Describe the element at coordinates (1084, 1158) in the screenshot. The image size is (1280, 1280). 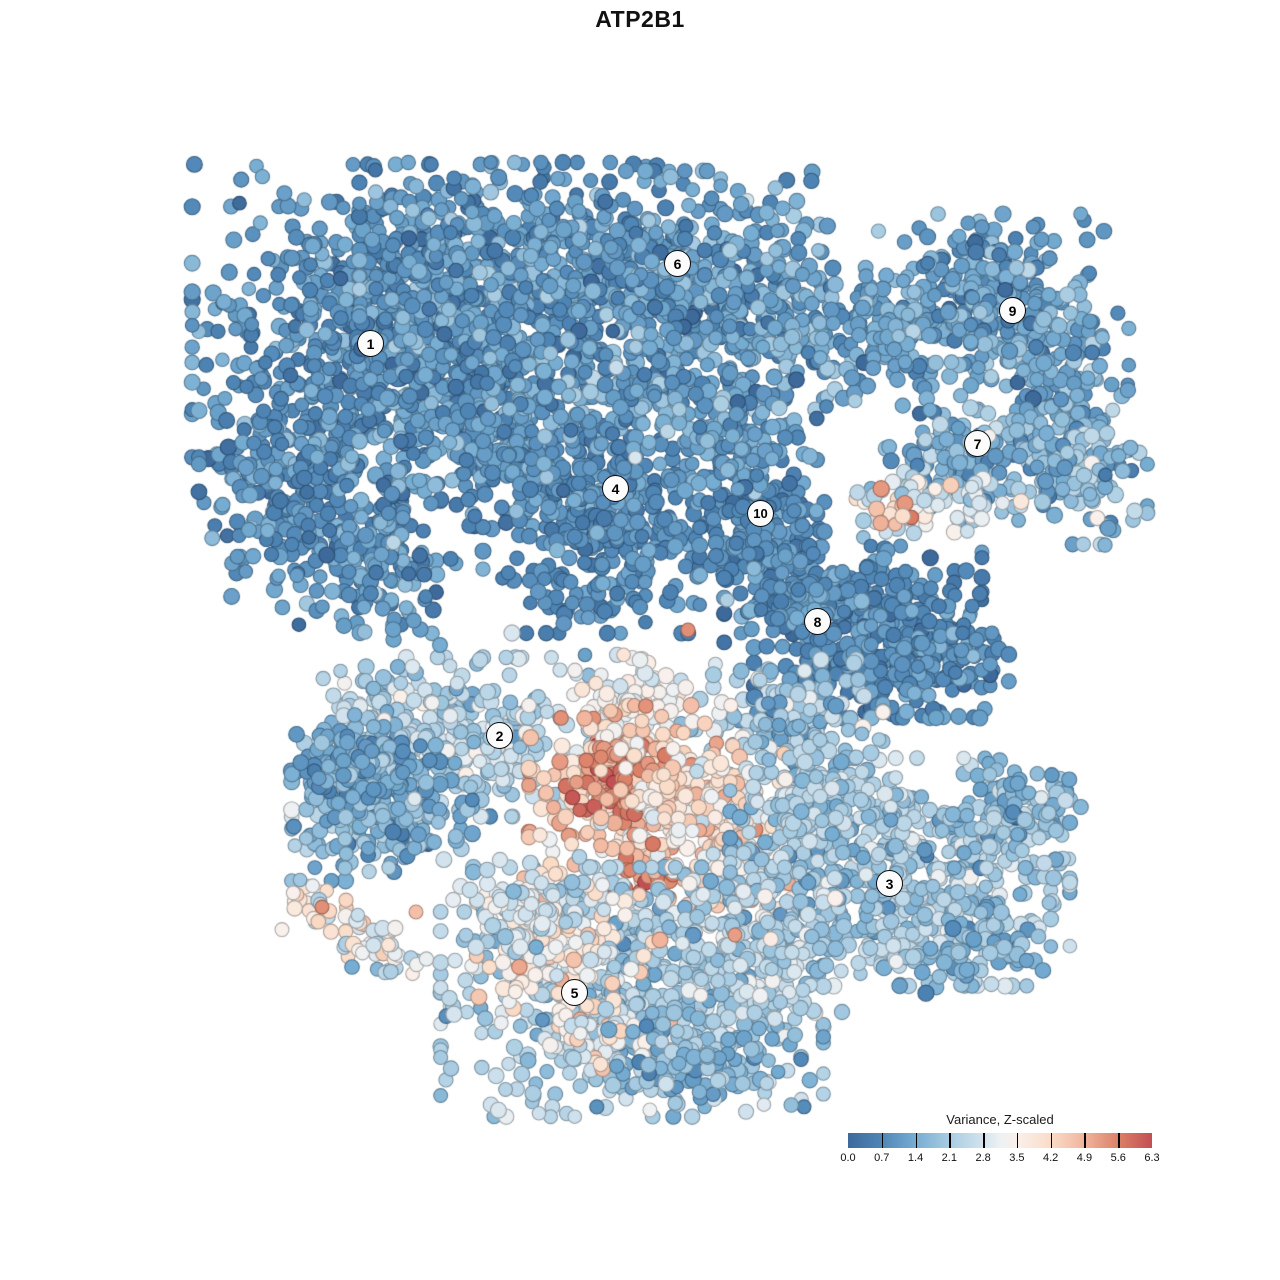
I see `legend-tick-label: 4.9` at that location.